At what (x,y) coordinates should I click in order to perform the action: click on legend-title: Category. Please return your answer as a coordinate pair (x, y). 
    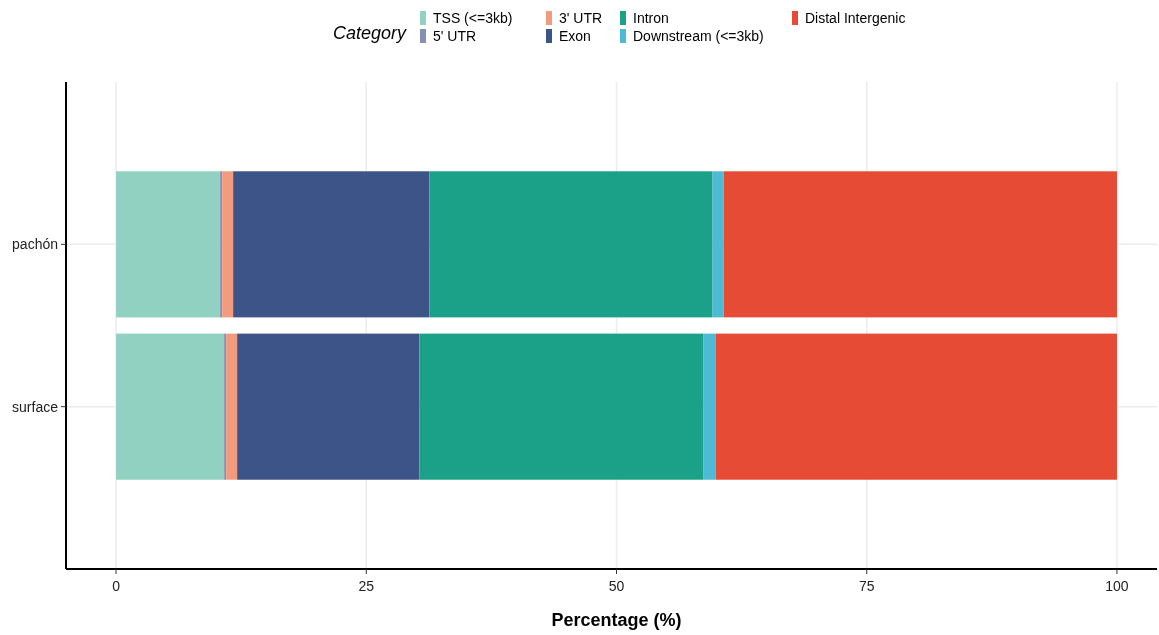
    Looking at the image, I should click on (370, 33).